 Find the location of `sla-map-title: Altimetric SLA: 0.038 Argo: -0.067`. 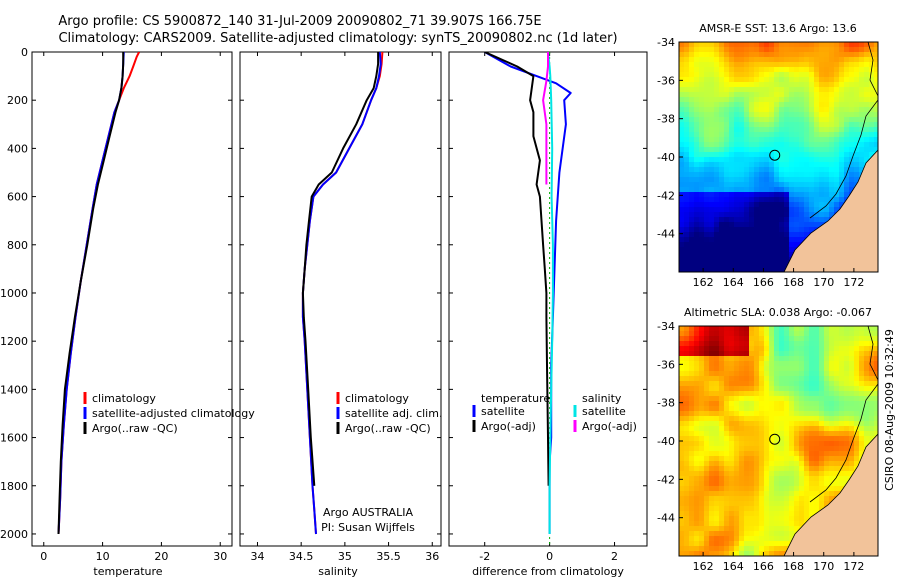

sla-map-title: Altimetric SLA: 0.038 Argo: -0.067 is located at coordinates (778, 312).